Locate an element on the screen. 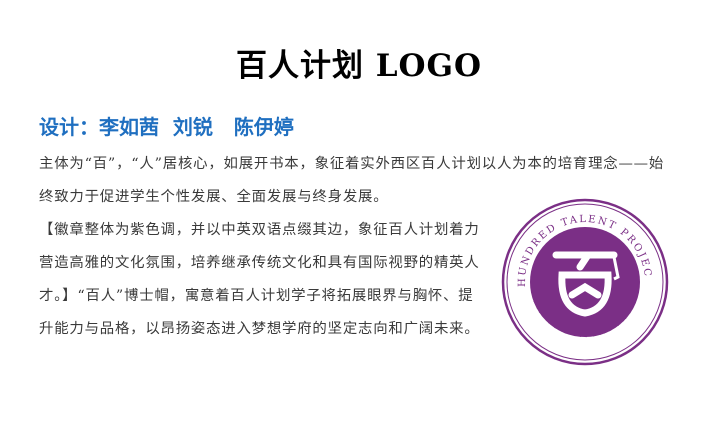 The height and width of the screenshot is (425, 718). logo-purple-disc is located at coordinates (585, 282).